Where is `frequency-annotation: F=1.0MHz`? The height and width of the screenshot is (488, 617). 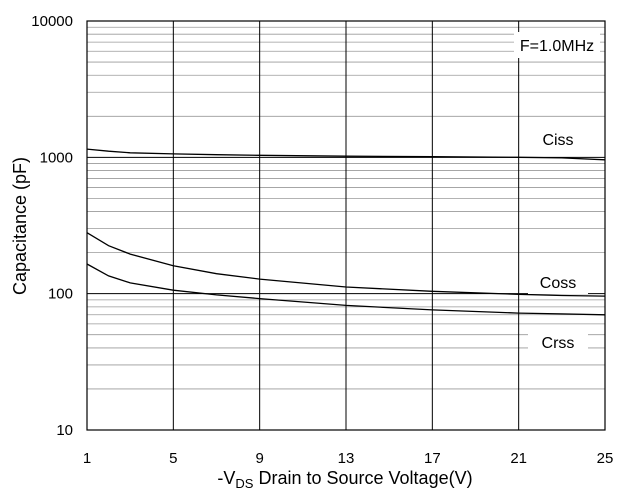 frequency-annotation: F=1.0MHz is located at coordinates (557, 46).